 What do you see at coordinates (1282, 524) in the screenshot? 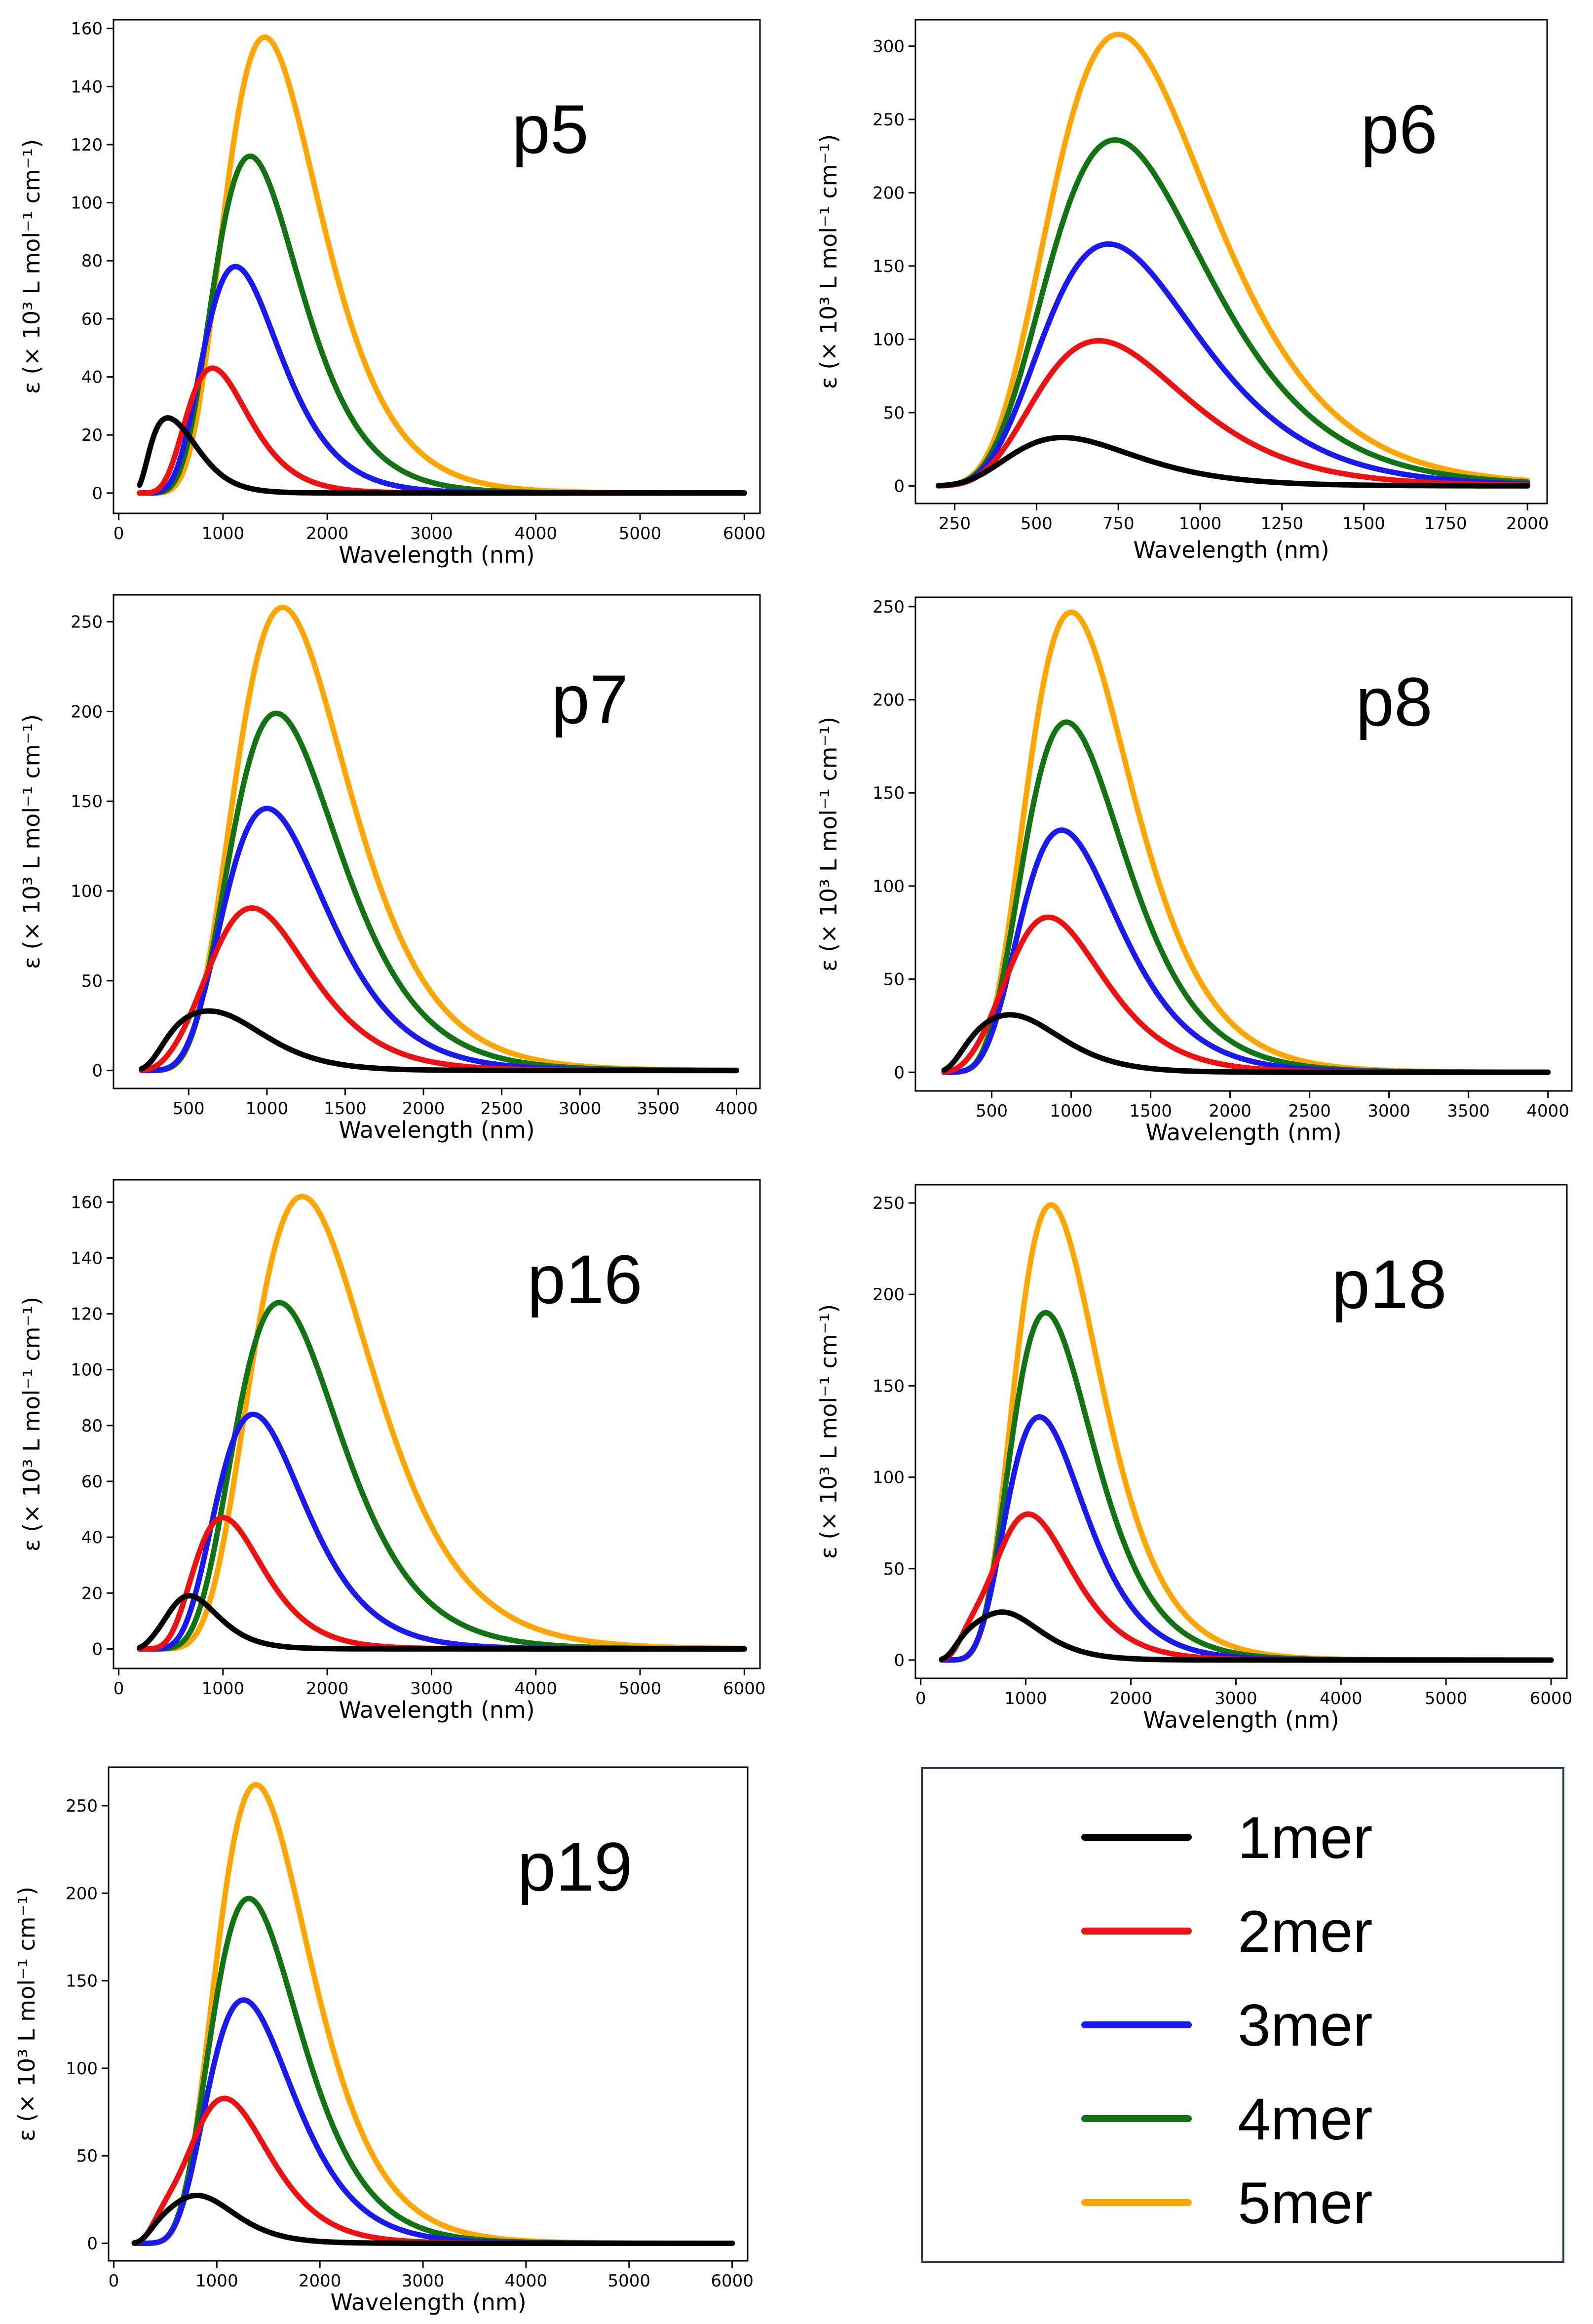
I see `x-tick-label: 1250` at bounding box center [1282, 524].